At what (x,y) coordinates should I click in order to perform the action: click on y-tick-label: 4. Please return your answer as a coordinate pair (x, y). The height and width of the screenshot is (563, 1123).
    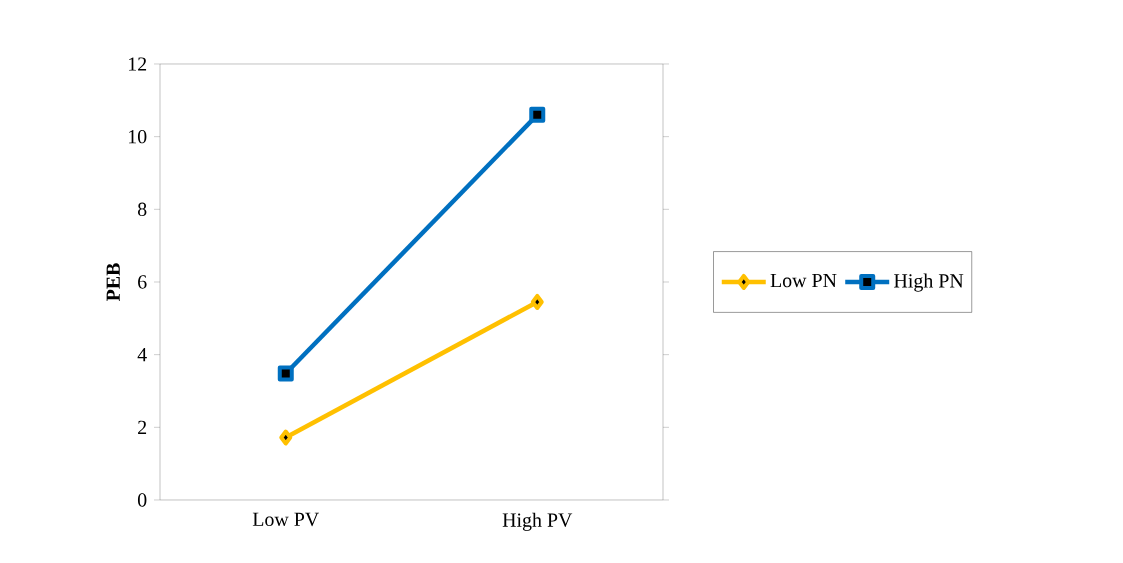
    Looking at the image, I should click on (142, 355).